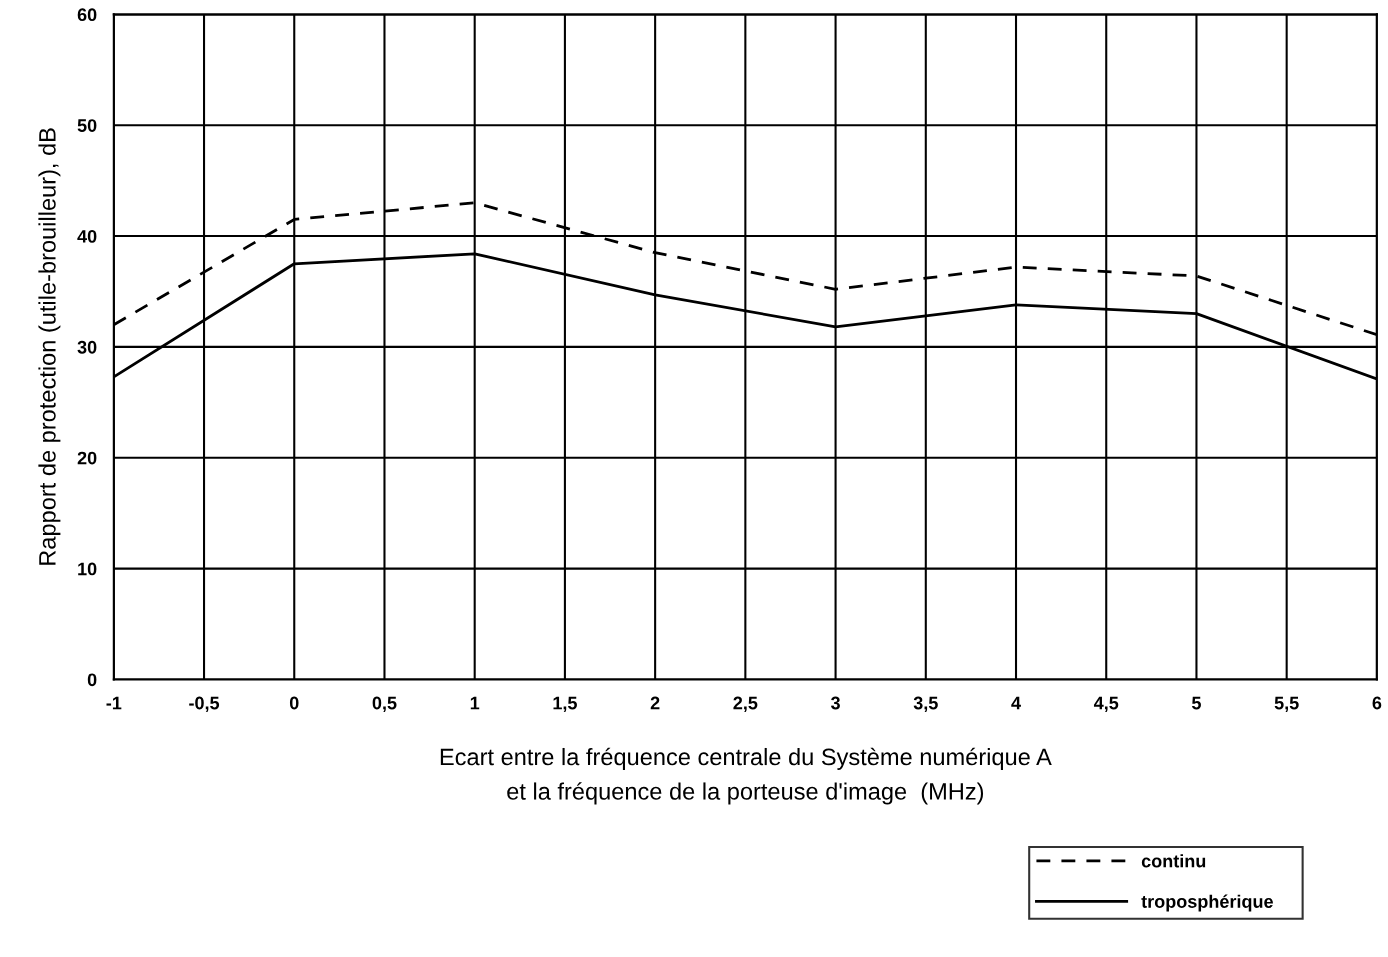 The width and height of the screenshot is (1388, 957). Describe the element at coordinates (1016, 703) in the screenshot. I see `x-tick-label: 4` at that location.